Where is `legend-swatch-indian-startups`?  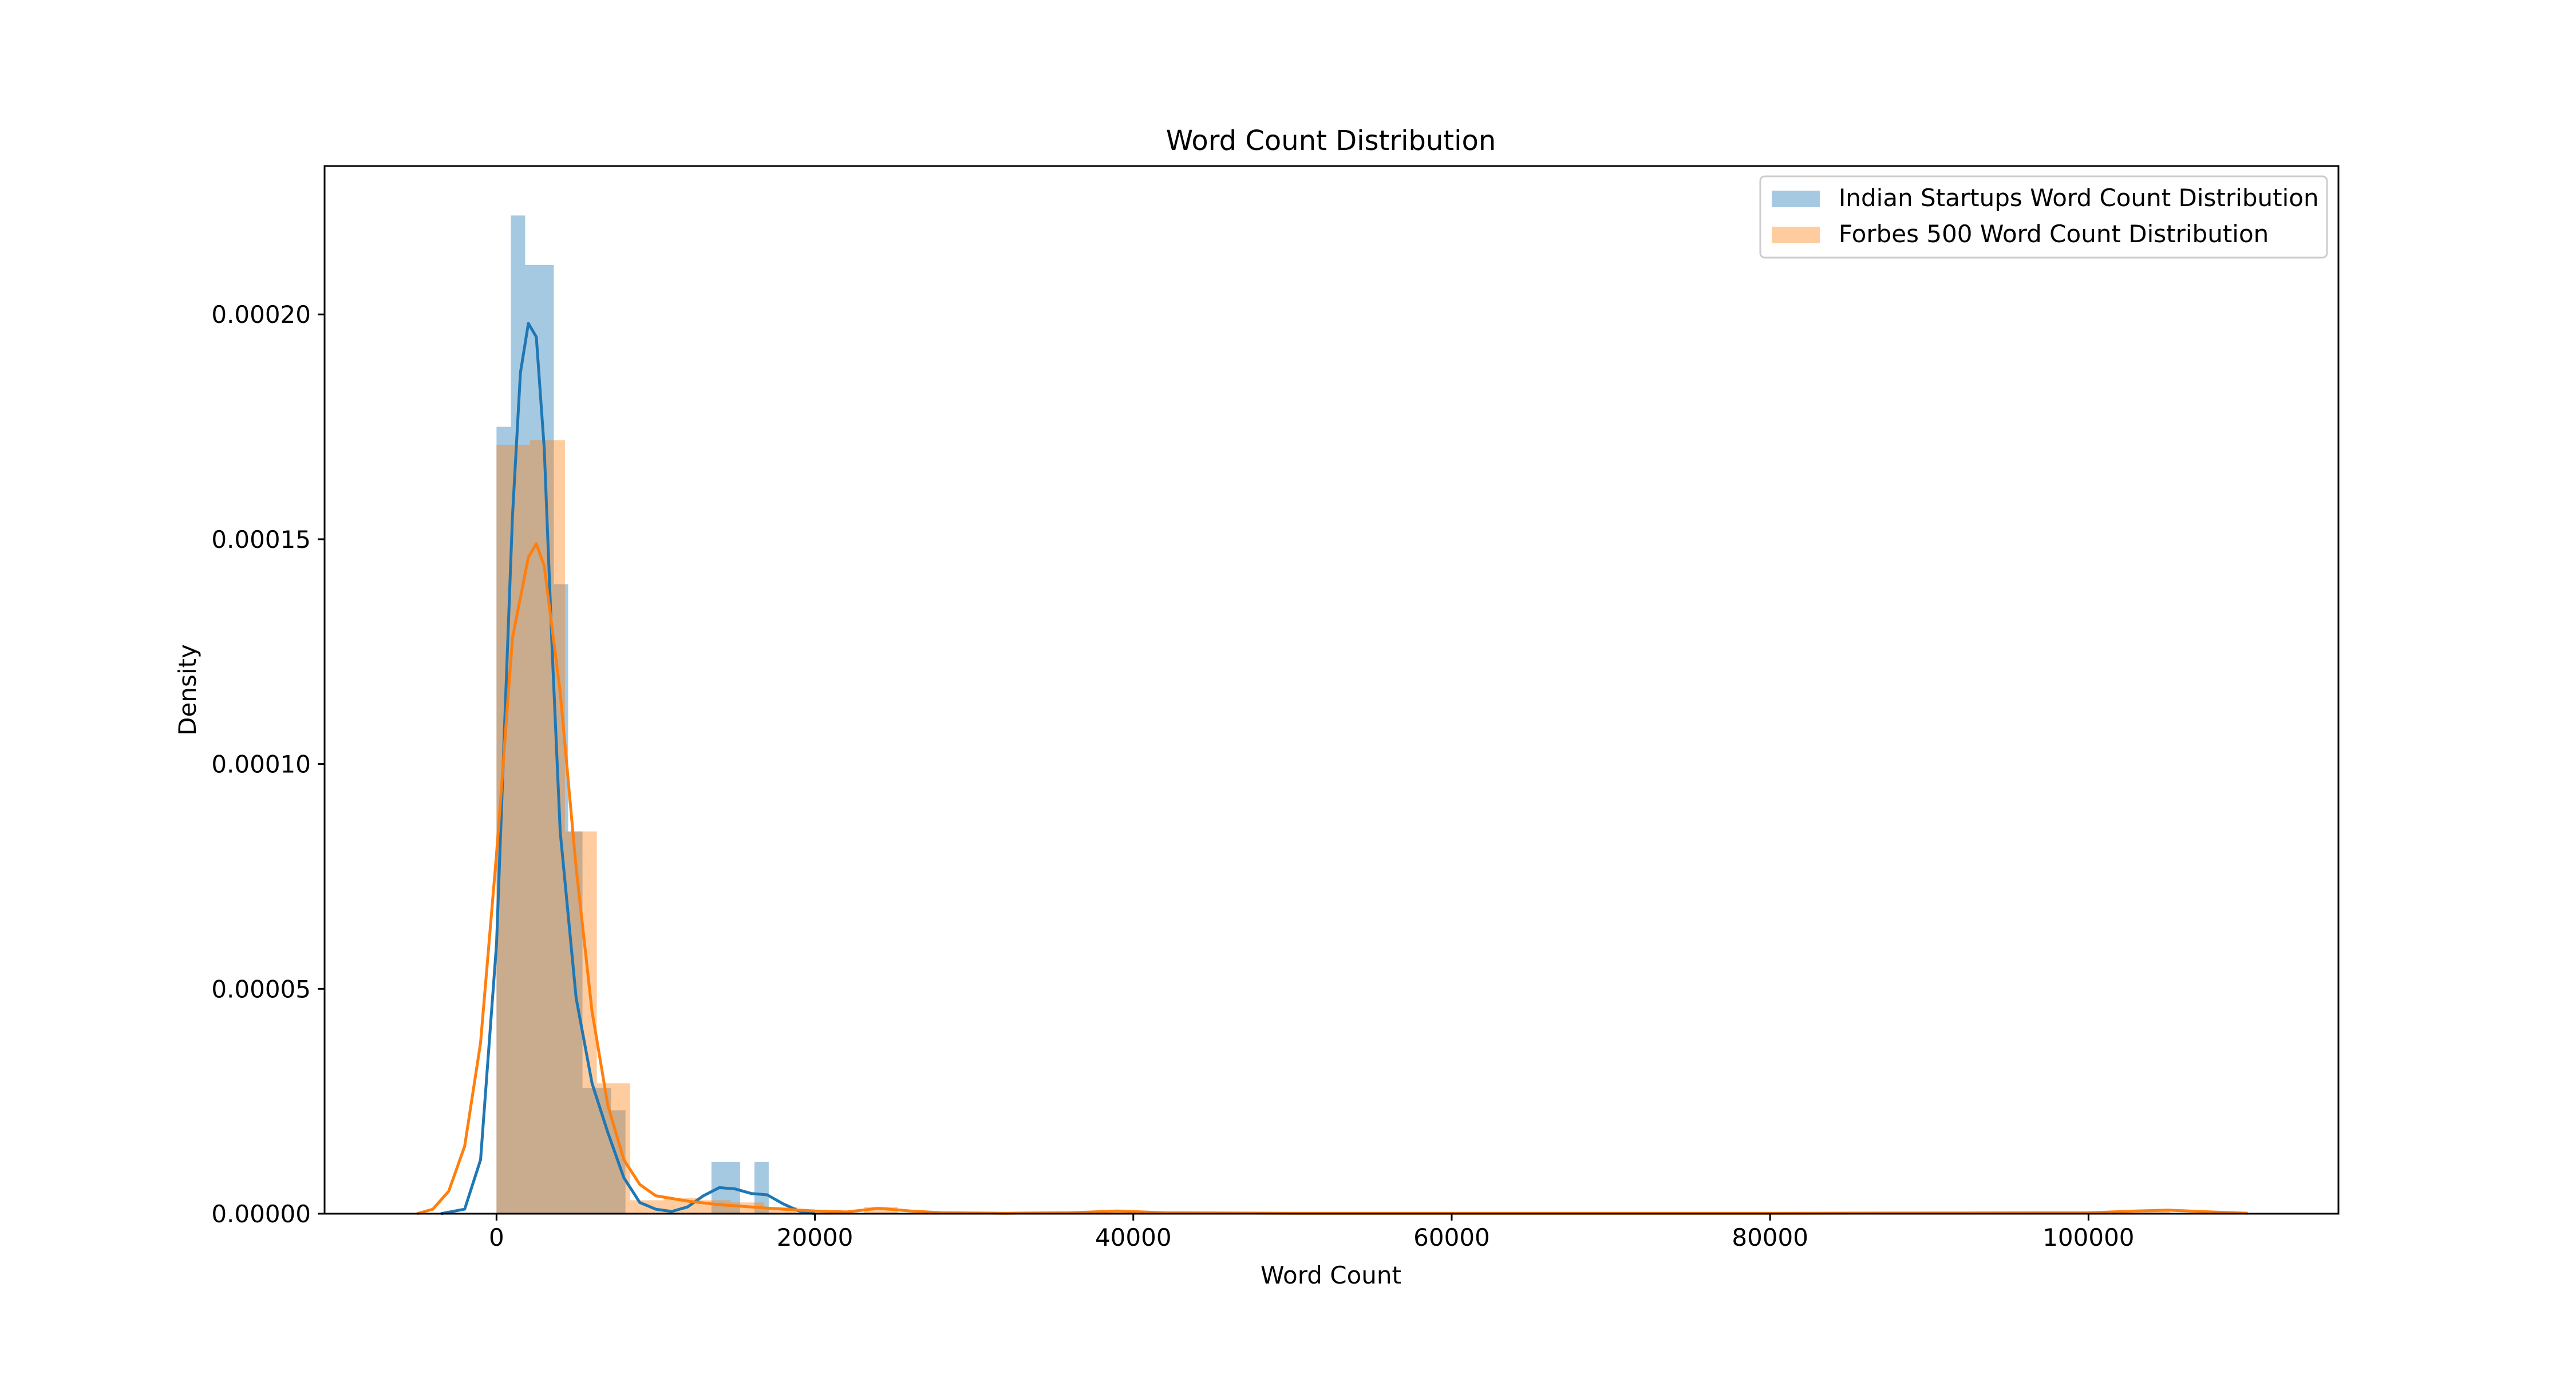 legend-swatch-indian-startups is located at coordinates (1796, 199).